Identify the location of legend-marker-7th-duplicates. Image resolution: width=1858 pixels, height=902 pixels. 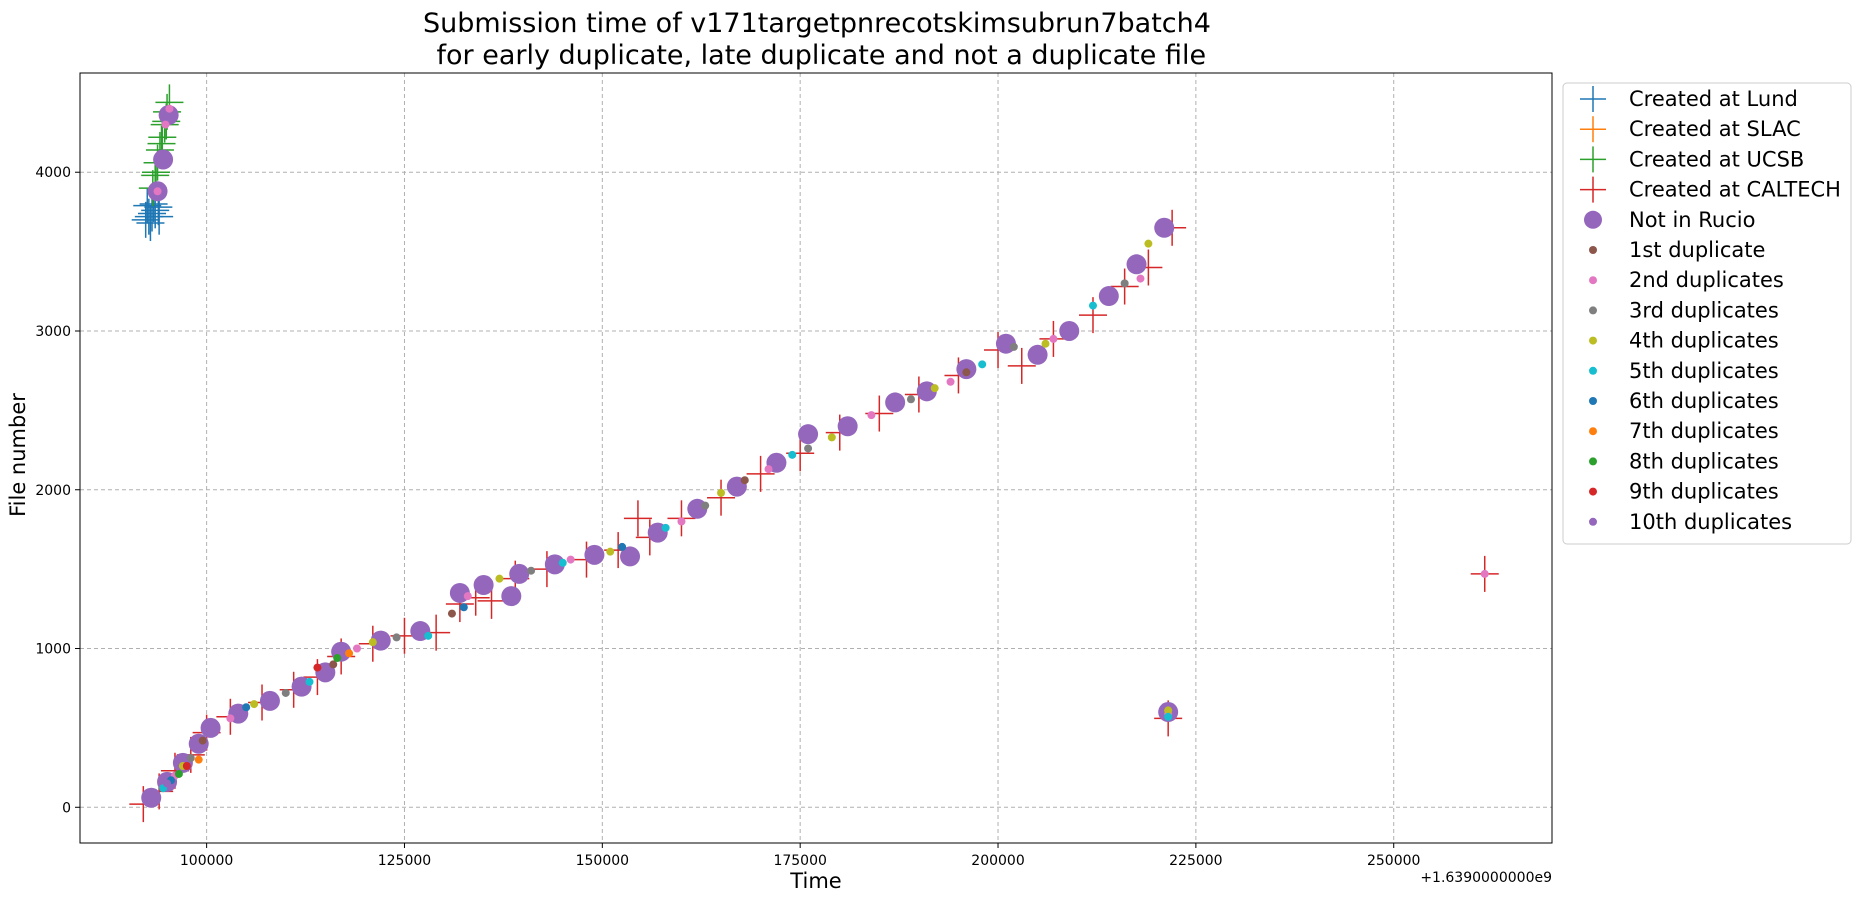
(1593, 431).